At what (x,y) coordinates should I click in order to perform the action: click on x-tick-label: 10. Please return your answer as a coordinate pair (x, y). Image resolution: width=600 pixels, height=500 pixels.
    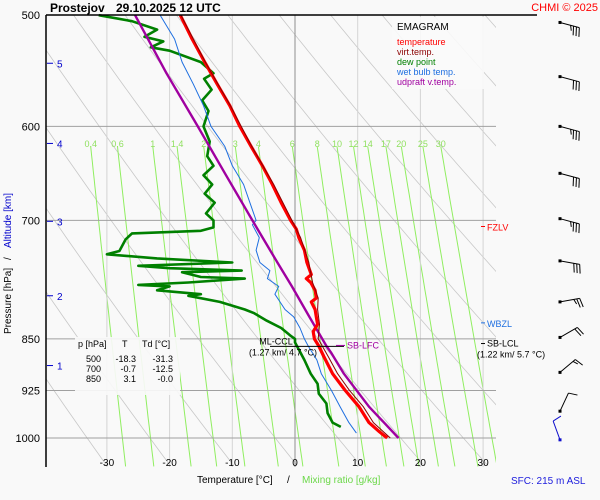
    Looking at the image, I should click on (358, 463).